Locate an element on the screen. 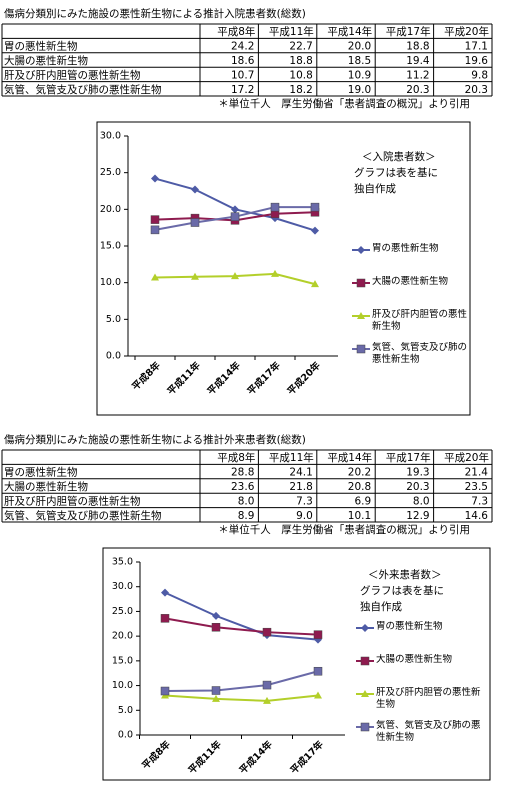  cell: 18.2 is located at coordinates (300, 90).